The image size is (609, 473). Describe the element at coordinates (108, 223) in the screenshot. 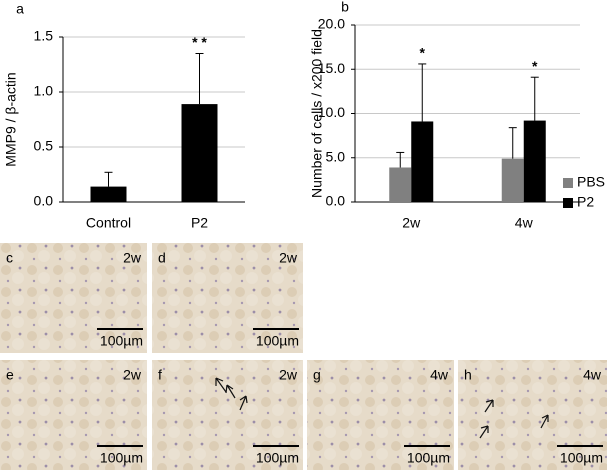

I see `x-tick-label: Control` at that location.